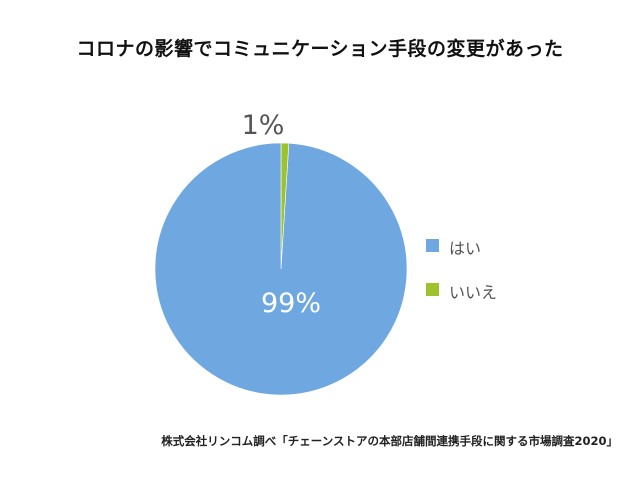  Describe the element at coordinates (465, 248) in the screenshot. I see `legend-label: はい` at that location.